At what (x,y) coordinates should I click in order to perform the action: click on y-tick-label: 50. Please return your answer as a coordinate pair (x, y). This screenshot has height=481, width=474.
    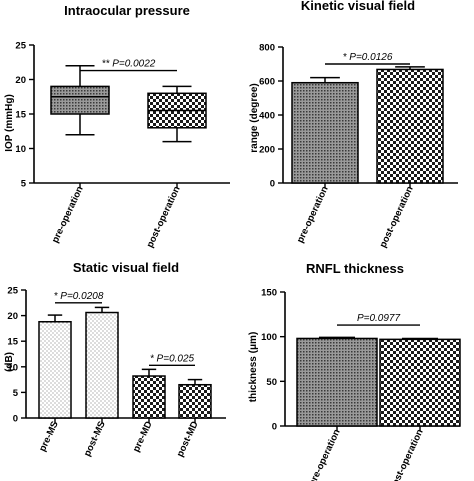
    Looking at the image, I should click on (271, 382).